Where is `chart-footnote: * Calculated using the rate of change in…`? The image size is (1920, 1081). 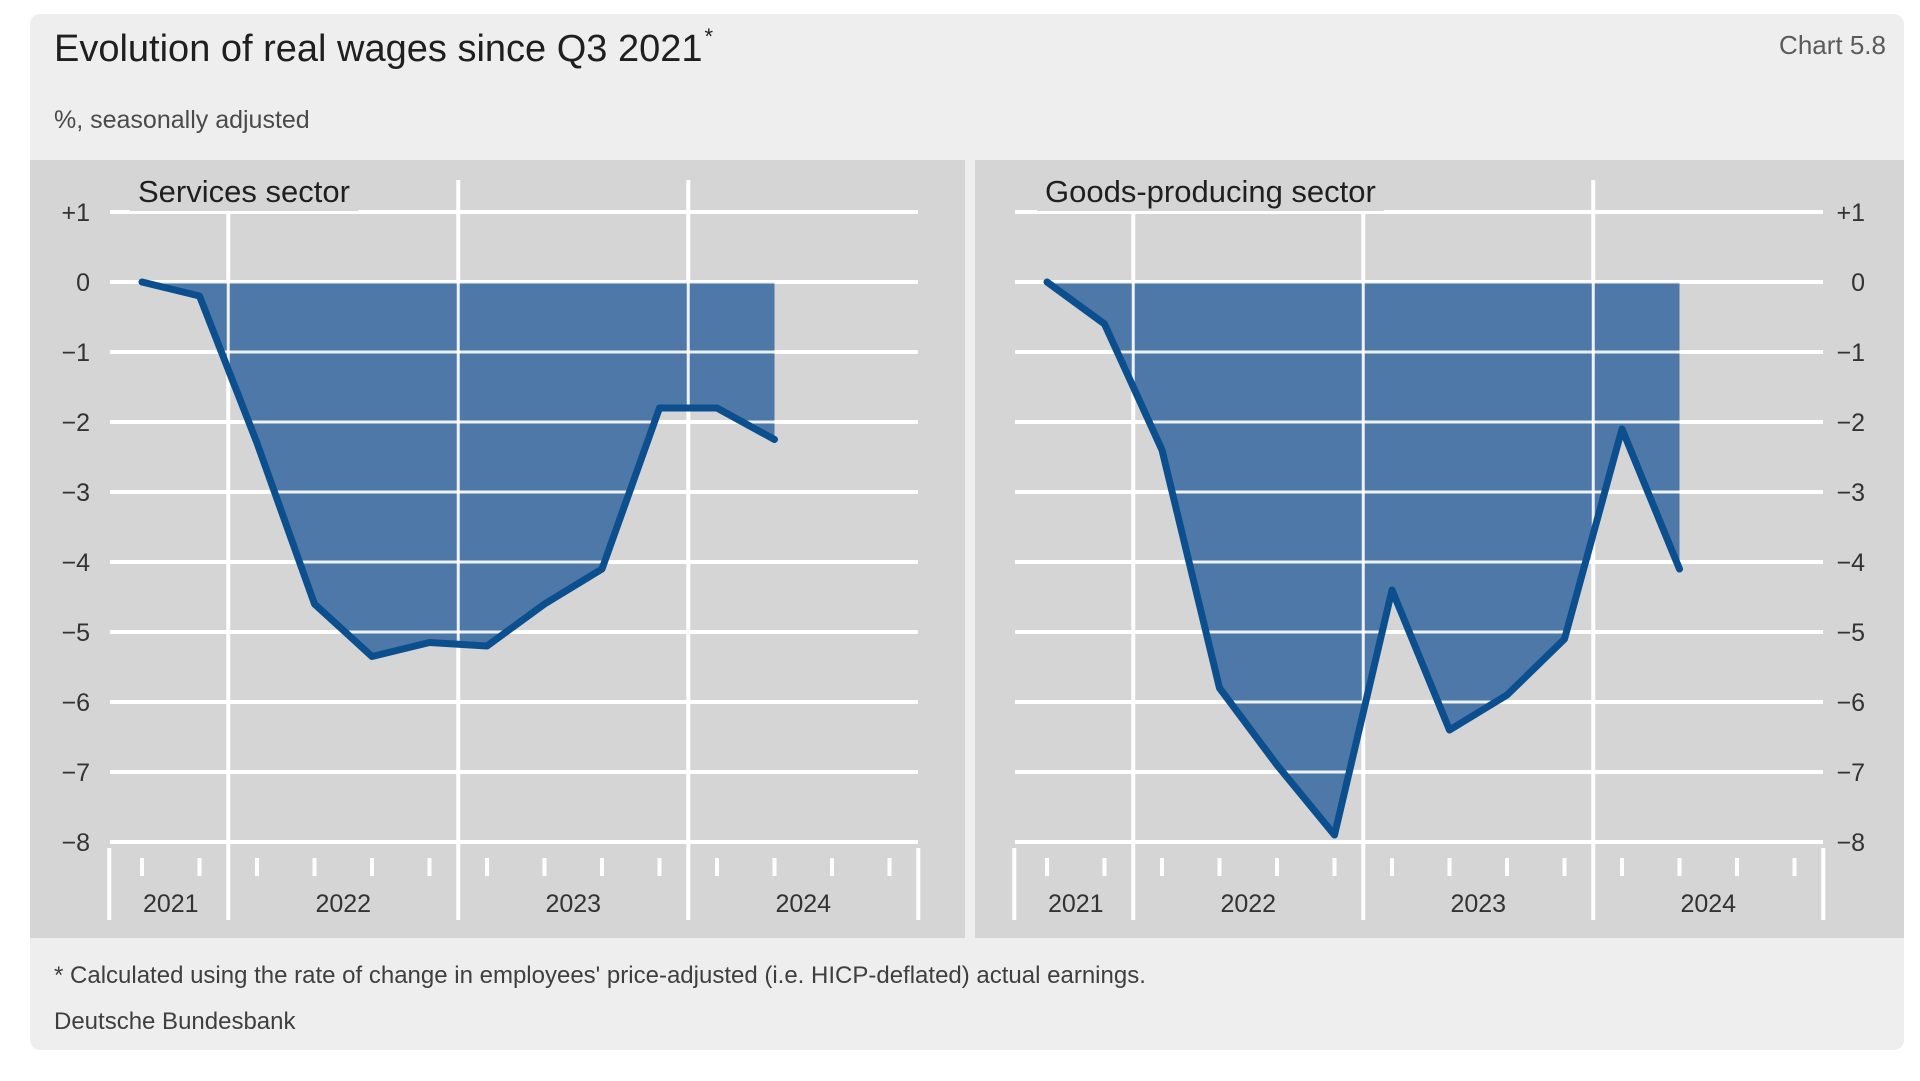 chart-footnote: * Calculated using the rate of change in… is located at coordinates (600, 975).